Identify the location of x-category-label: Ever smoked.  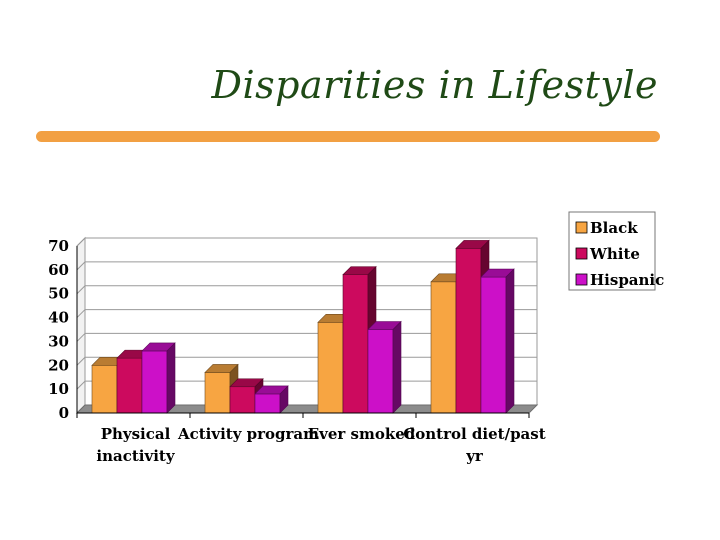
(362, 434).